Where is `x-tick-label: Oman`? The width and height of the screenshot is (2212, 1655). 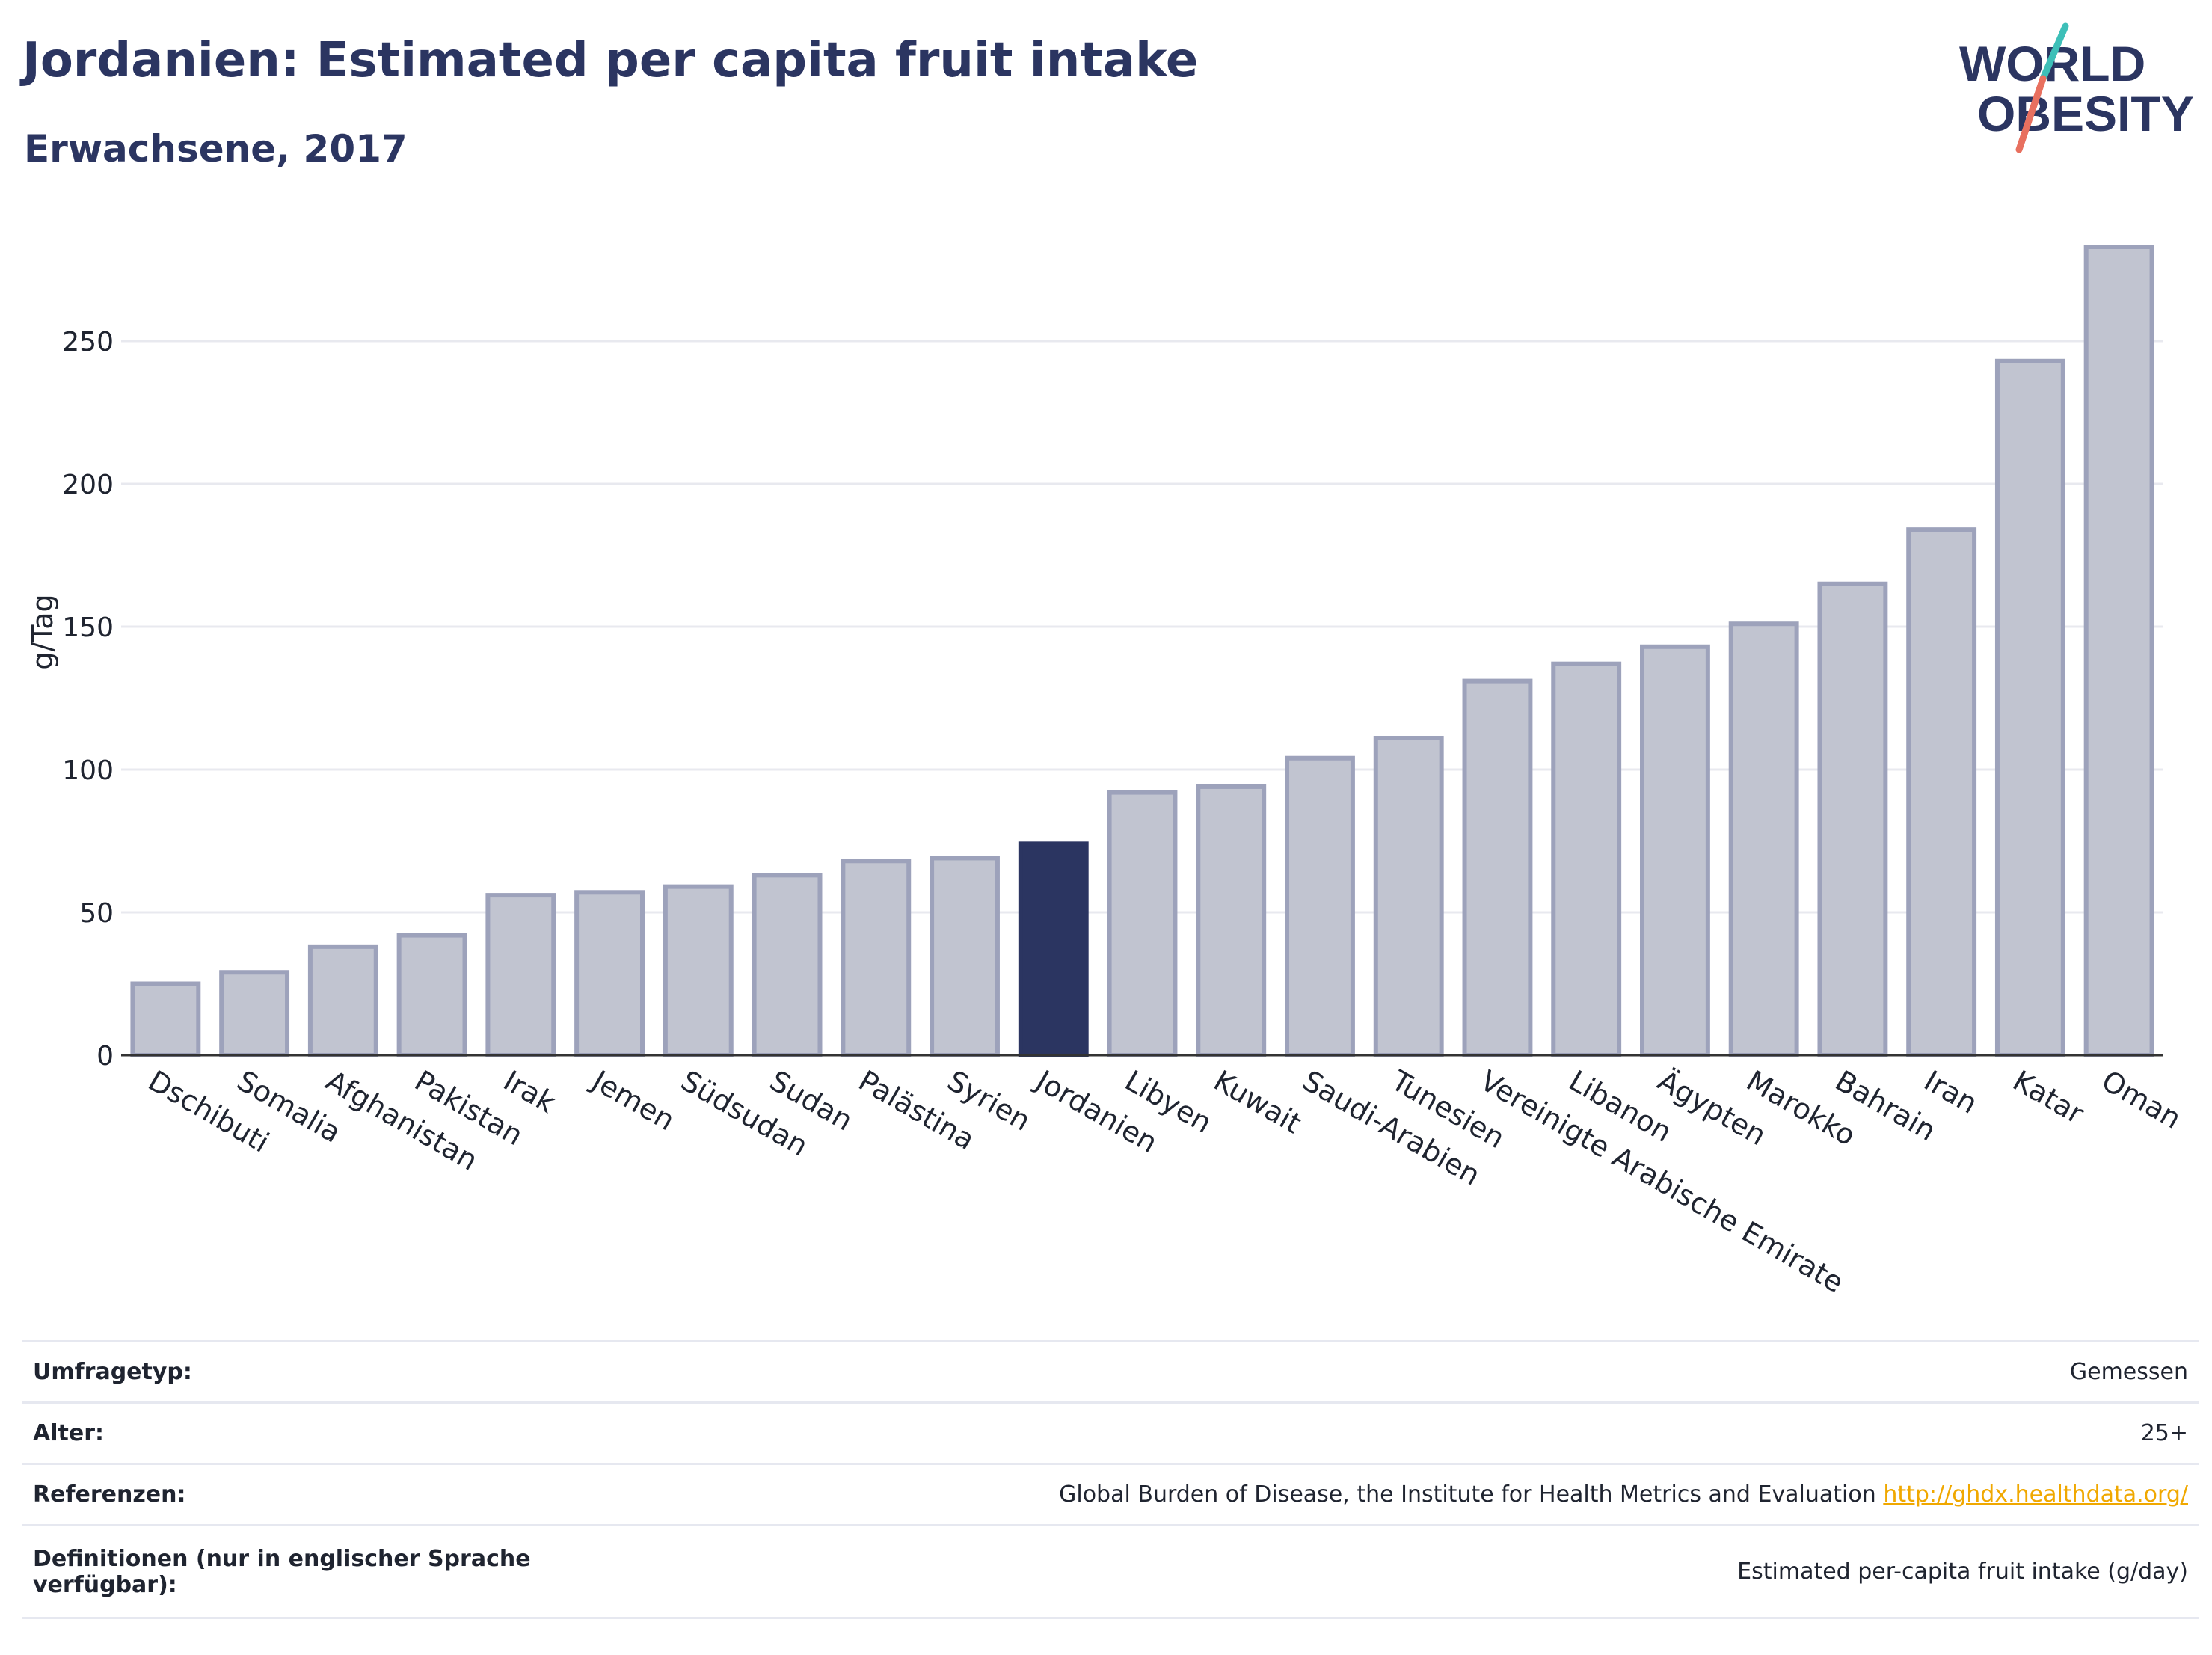
x-tick-label: Oman is located at coordinates (2141, 1099).